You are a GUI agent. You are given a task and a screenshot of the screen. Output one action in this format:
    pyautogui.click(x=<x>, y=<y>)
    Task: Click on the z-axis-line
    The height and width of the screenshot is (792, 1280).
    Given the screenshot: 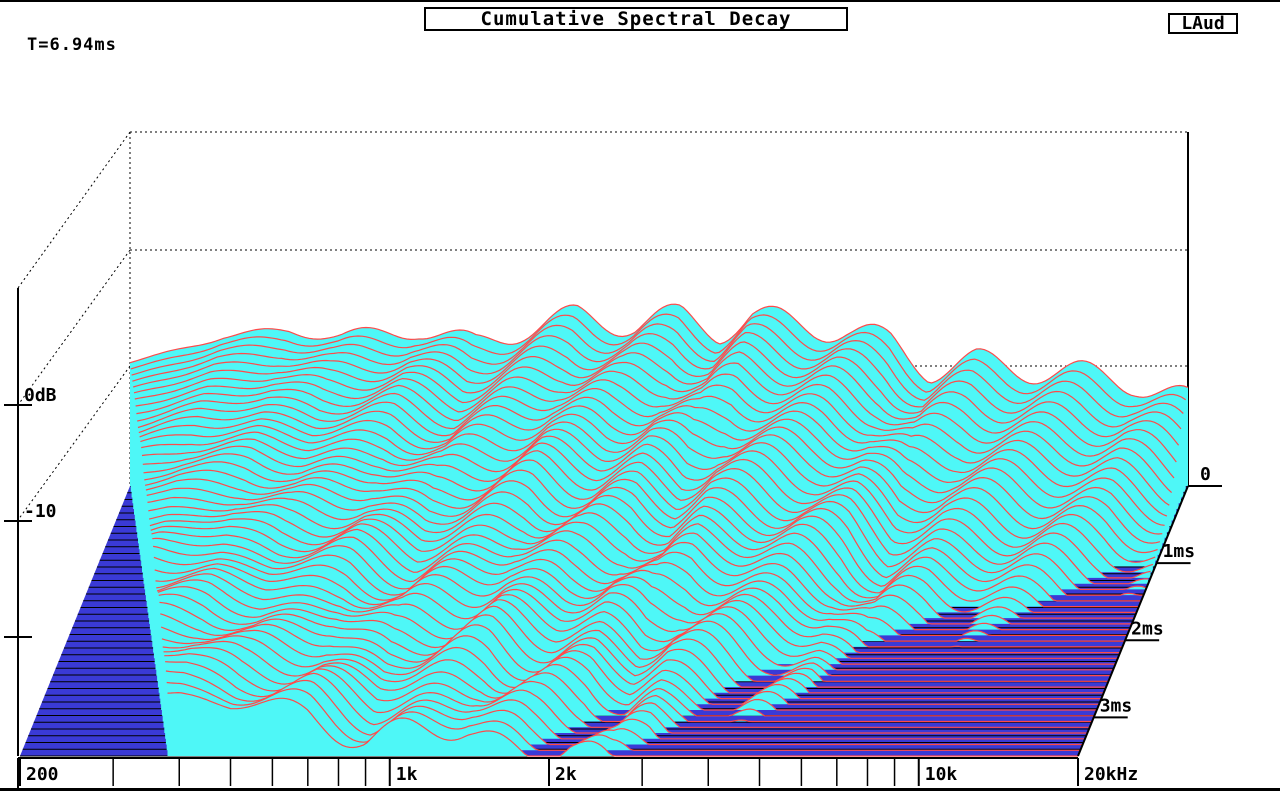 What is the action you would take?
    pyautogui.click(x=1133, y=621)
    